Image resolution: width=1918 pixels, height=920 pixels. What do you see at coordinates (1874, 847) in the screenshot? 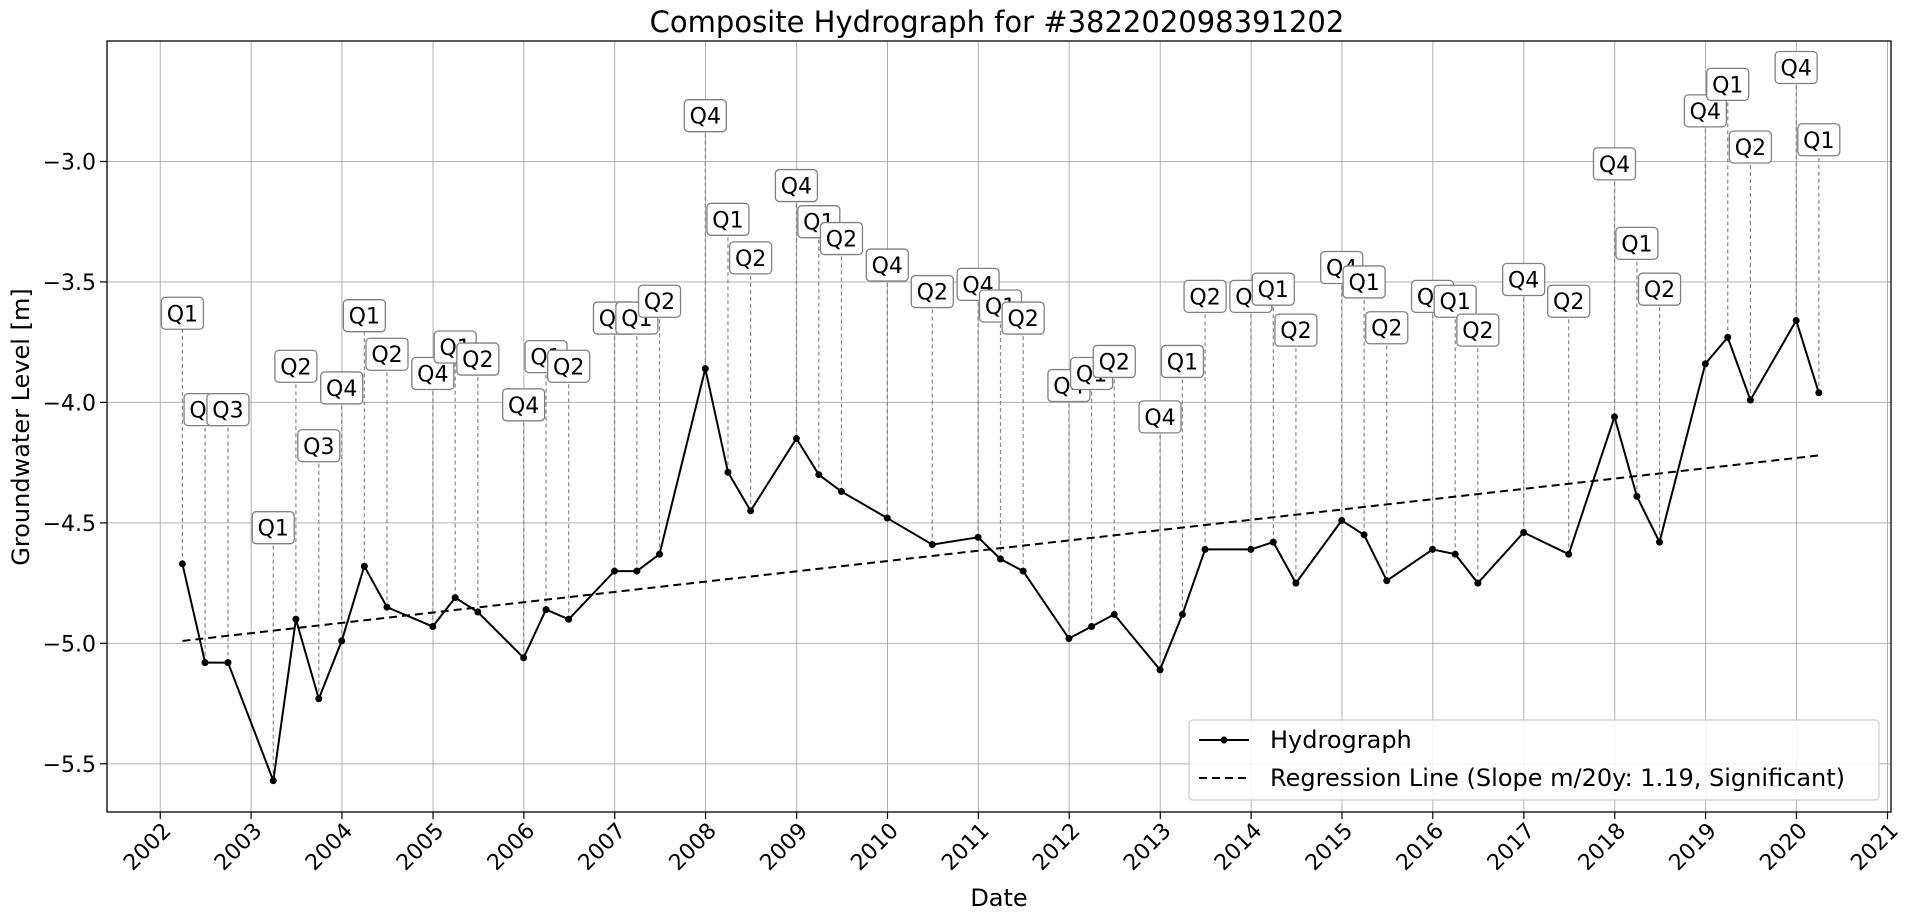
I see `x-tick-label: 2021` at bounding box center [1874, 847].